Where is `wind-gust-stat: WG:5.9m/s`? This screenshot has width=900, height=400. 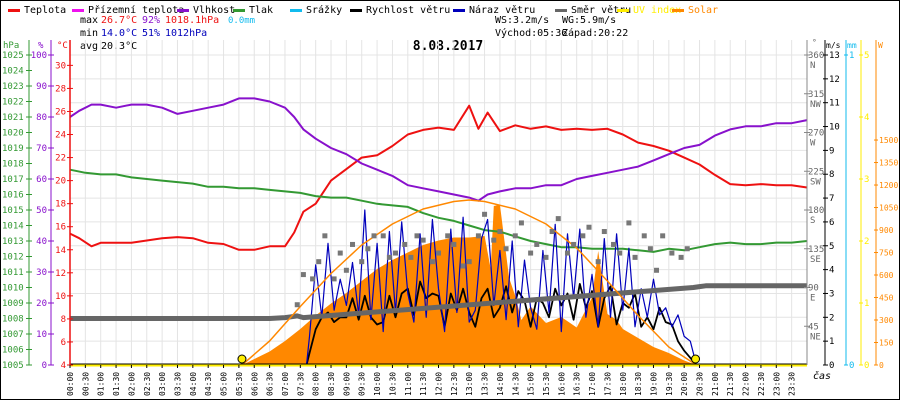
wind-gust-stat: WG:5.9m/s is located at coordinates (589, 20).